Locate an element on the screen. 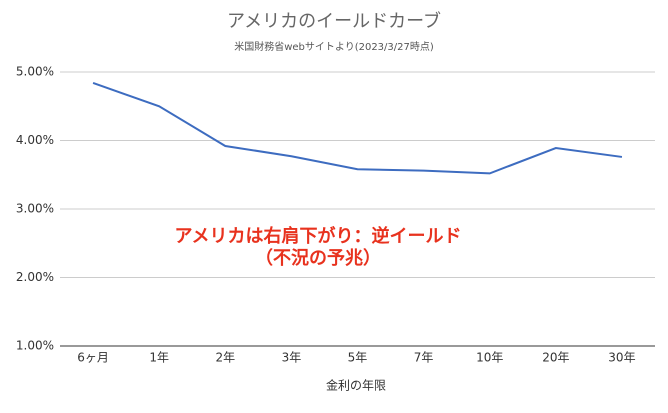 The height and width of the screenshot is (413, 668). x-axis-label: 金利の年限 is located at coordinates (356, 385).